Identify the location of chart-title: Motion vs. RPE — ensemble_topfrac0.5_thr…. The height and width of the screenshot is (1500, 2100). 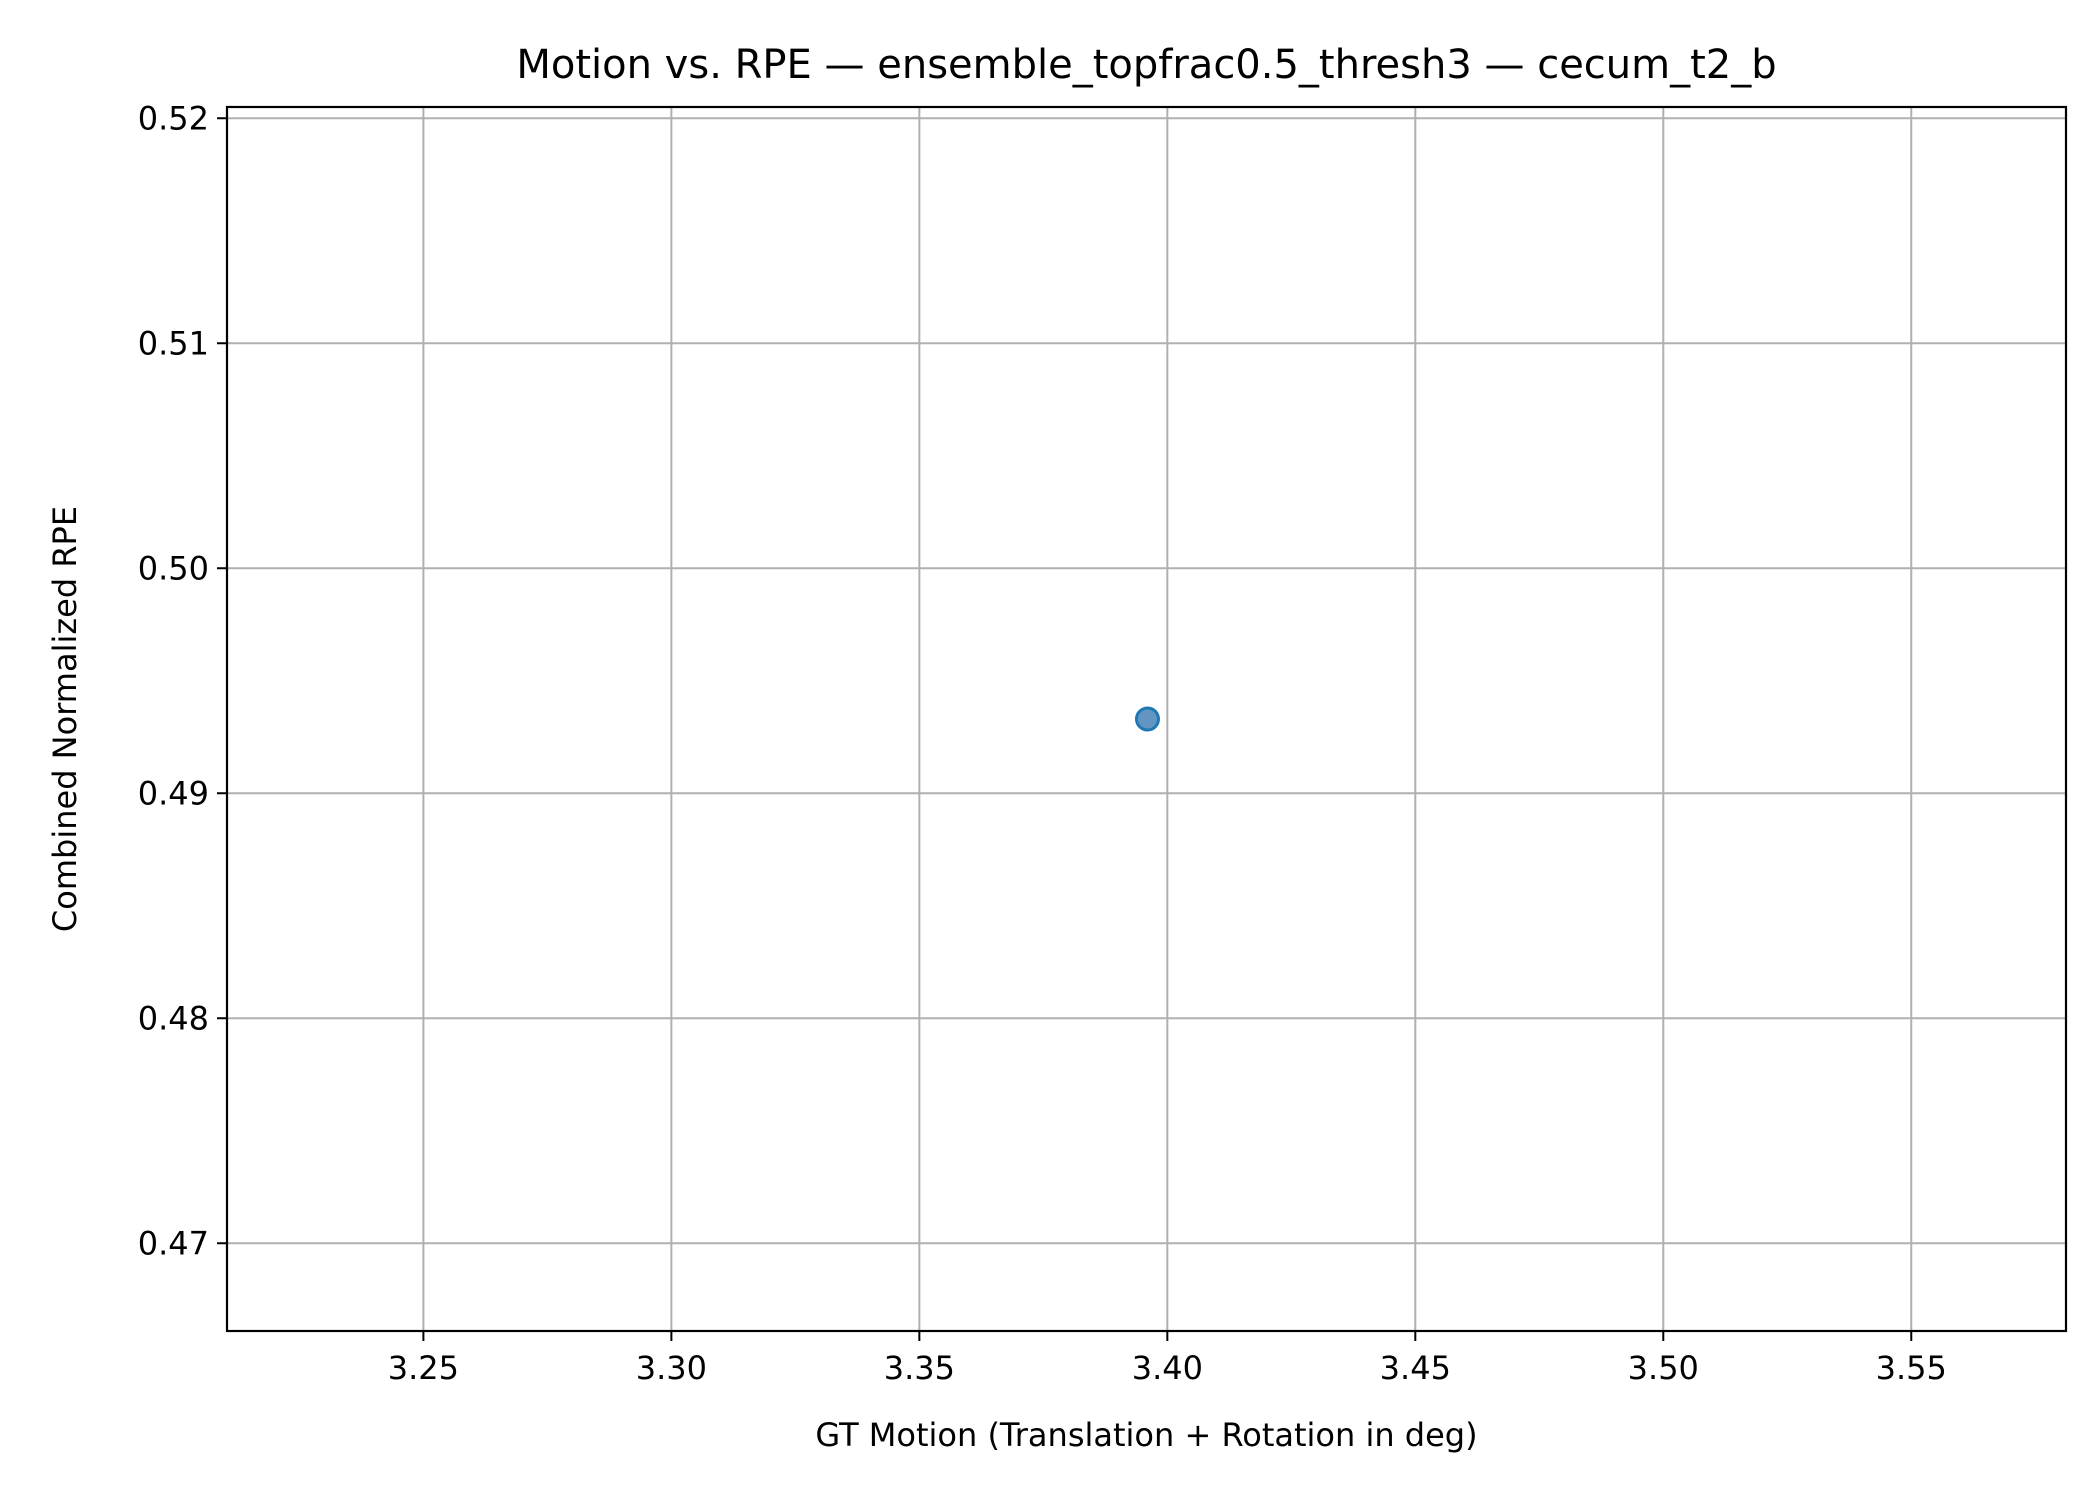
(1146, 65).